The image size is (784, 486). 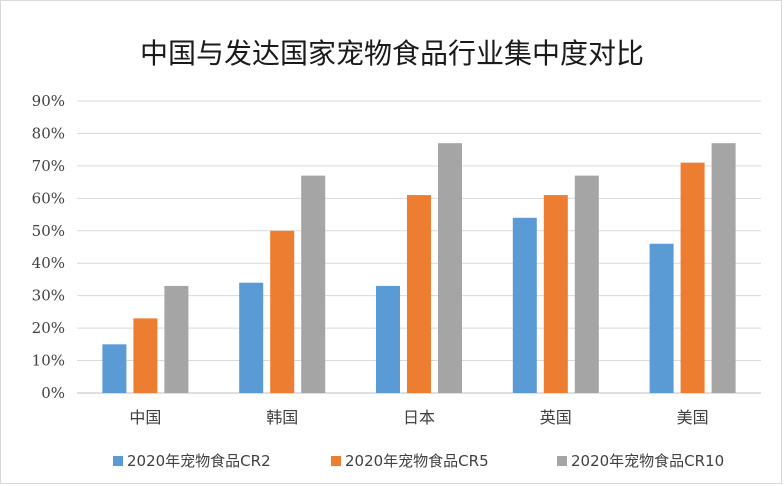 I want to click on x-axis-categories: 中国 韩国 日本 英国 美国, so click(x=418, y=417).